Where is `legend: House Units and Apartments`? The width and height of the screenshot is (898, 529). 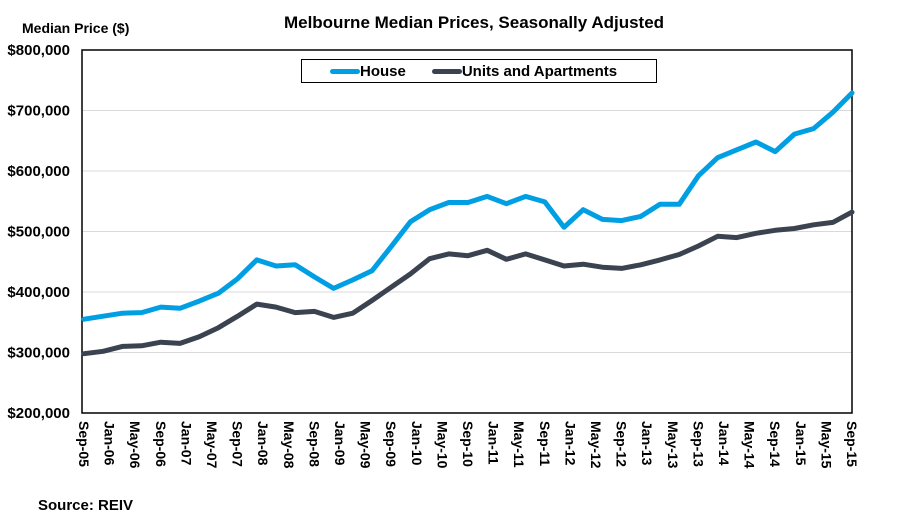 legend: House Units and Apartments is located at coordinates (479, 71).